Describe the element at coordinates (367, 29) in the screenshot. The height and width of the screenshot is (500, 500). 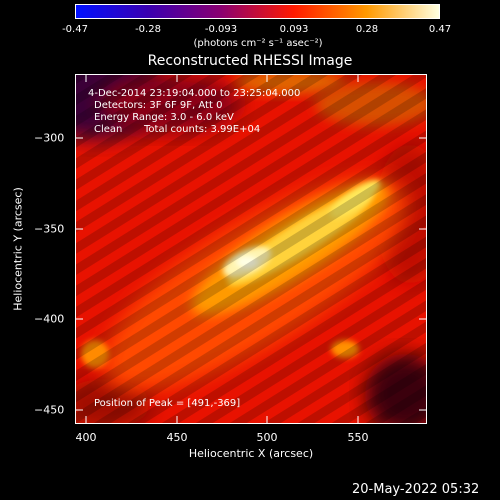
I see `colorbar-tick-label: 0.28` at that location.